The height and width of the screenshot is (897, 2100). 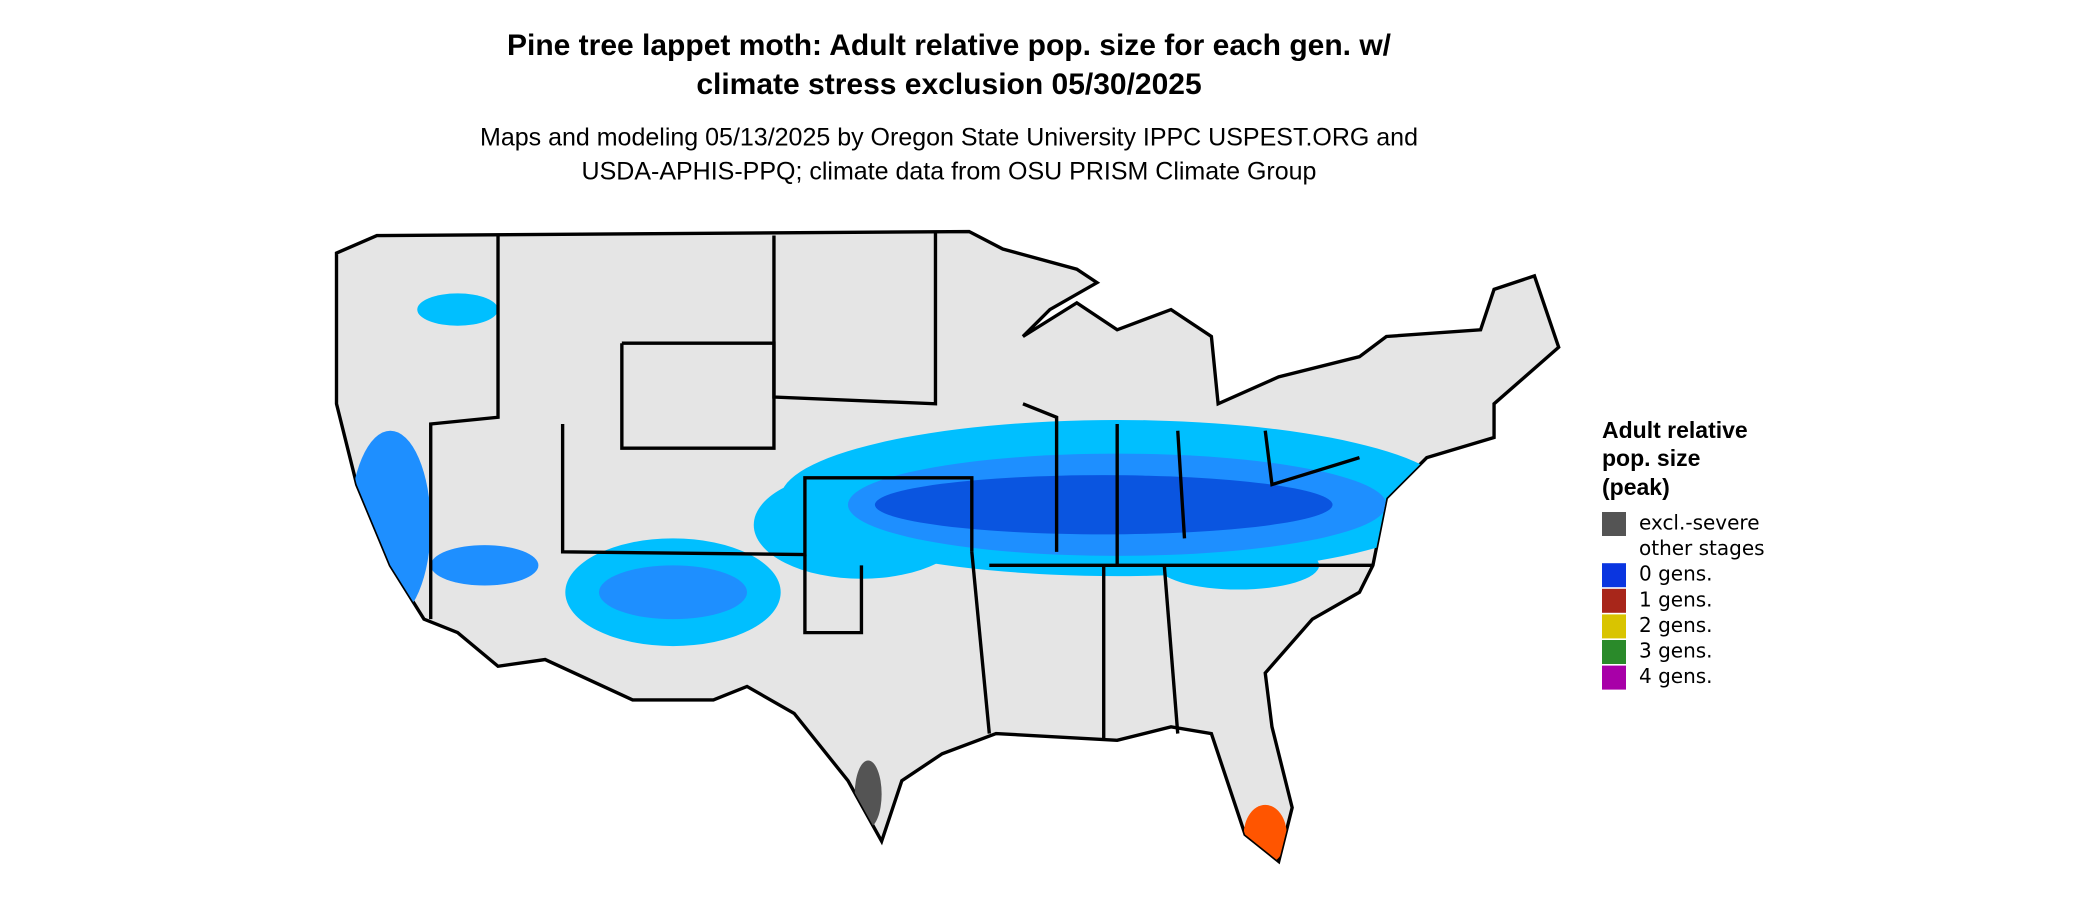 I want to click on legend-label: 3 gens., so click(x=1676, y=651).